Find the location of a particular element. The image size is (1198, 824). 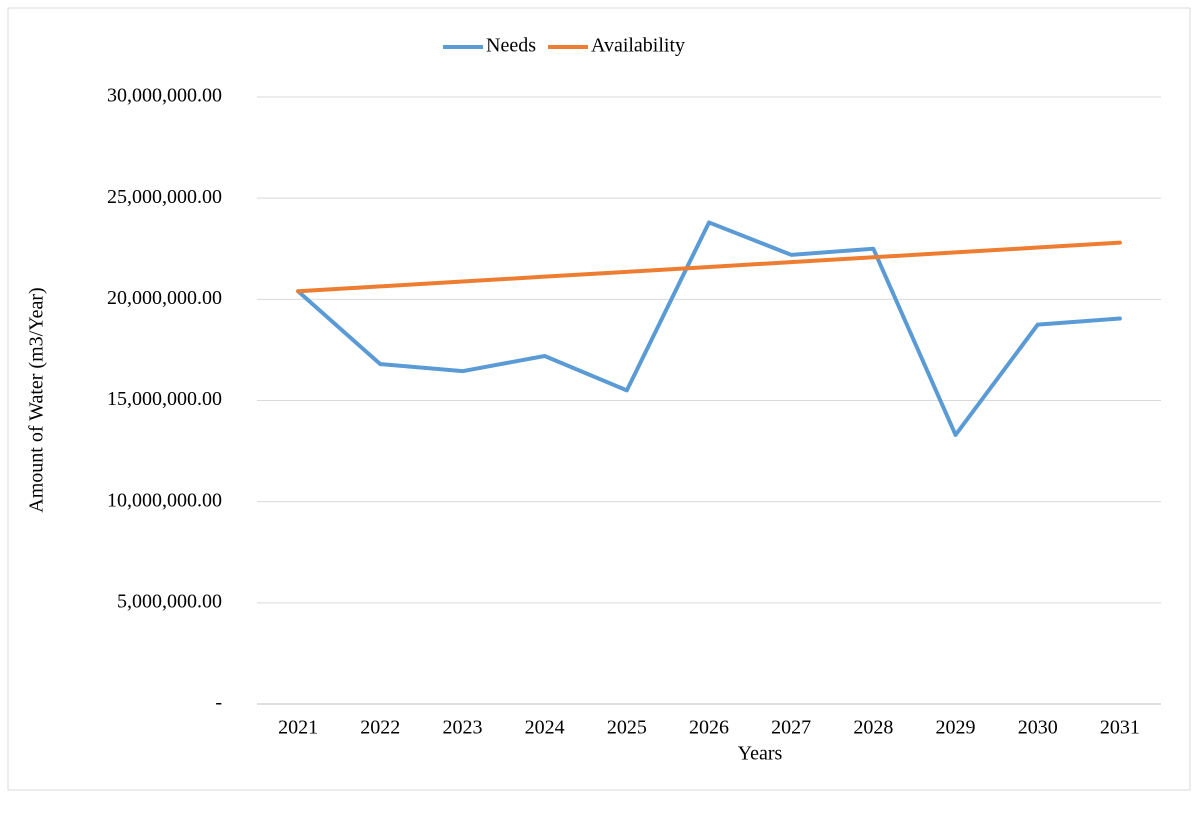

y-tick-label: 5,000,000.00 is located at coordinates (169, 601).